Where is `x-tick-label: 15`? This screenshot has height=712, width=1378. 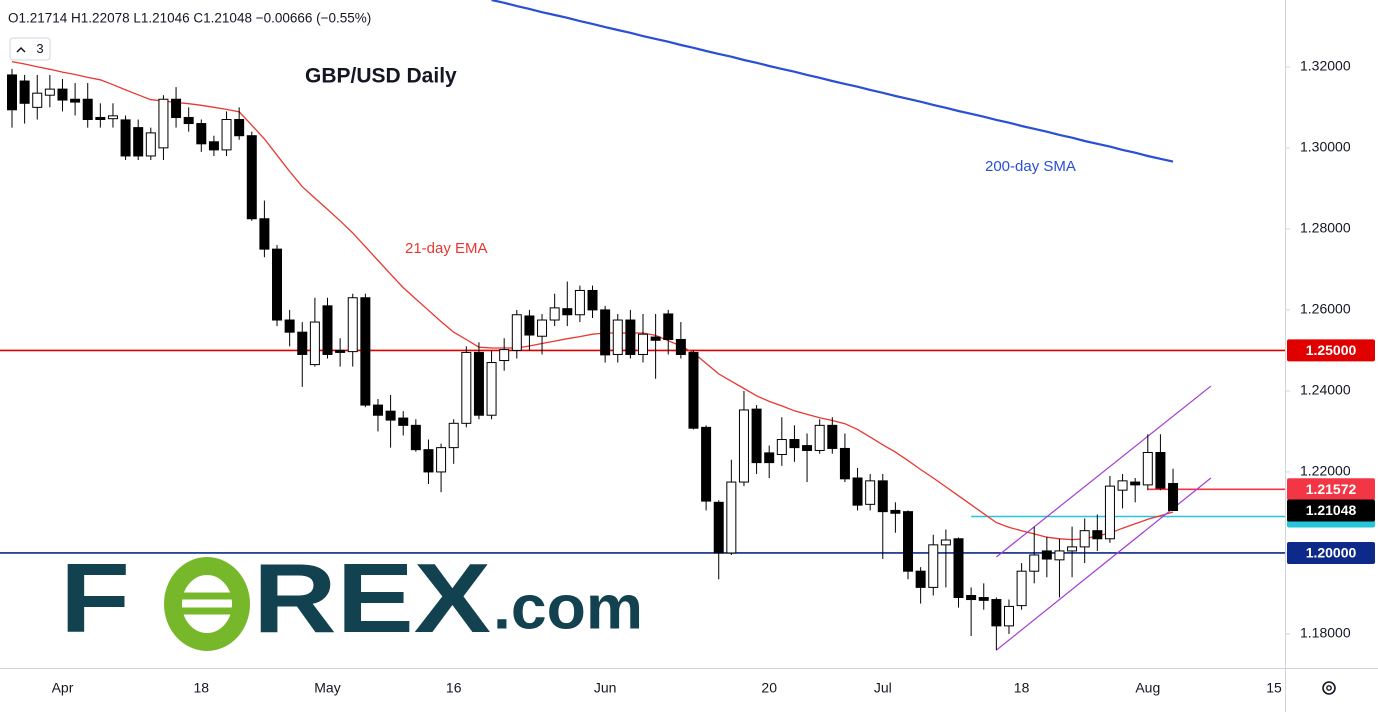
x-tick-label: 15 is located at coordinates (1274, 688).